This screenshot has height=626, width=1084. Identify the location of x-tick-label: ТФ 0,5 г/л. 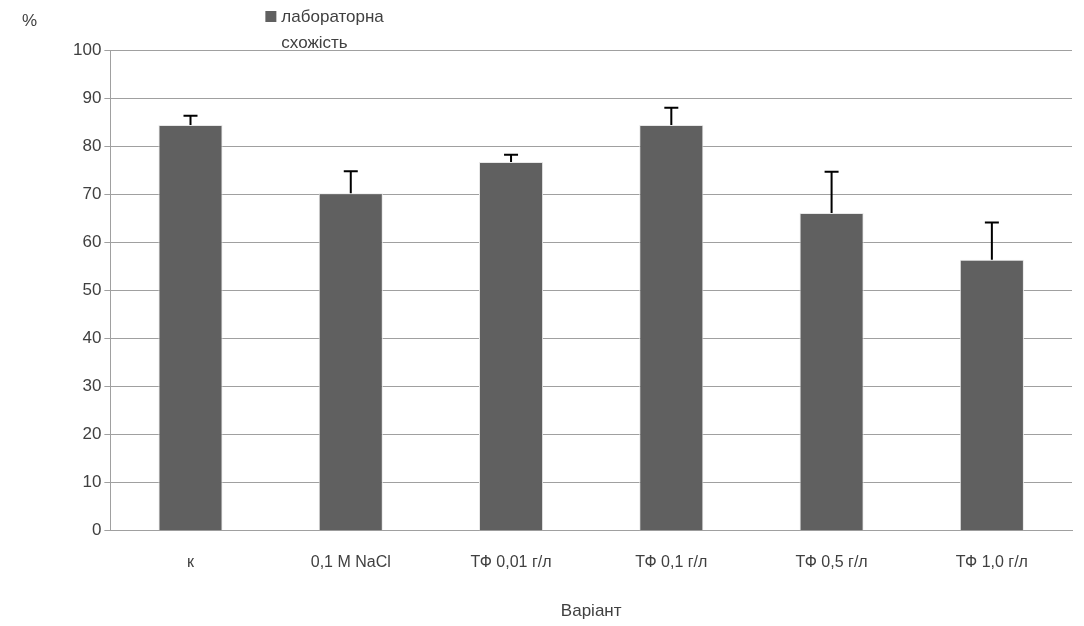
(831, 561).